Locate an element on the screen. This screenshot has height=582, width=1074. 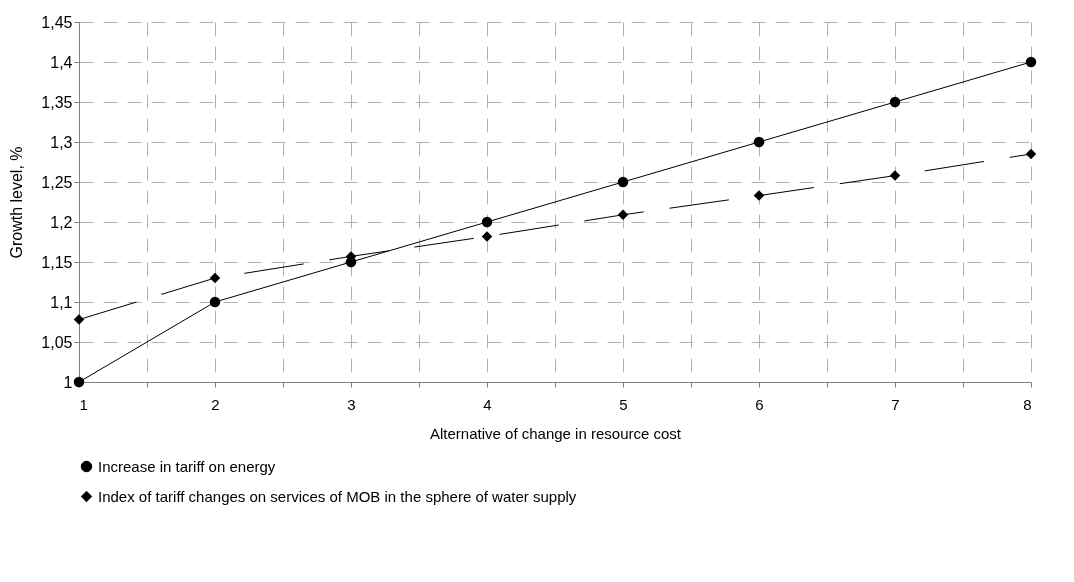
x-tick-label: 1 is located at coordinates (83, 404).